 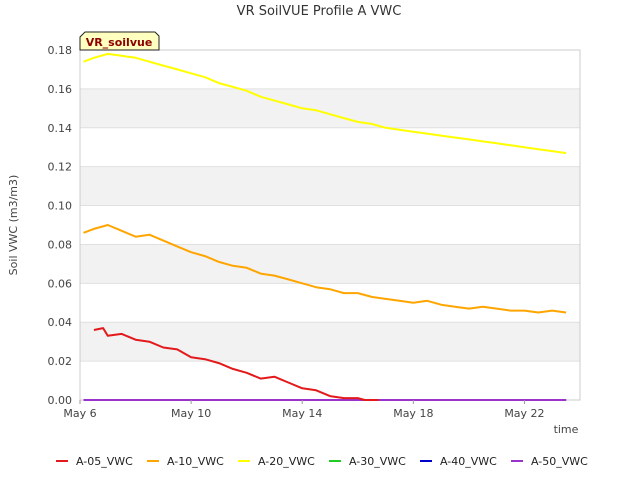 I want to click on y-tick-label: 0.04, so click(x=60, y=322).